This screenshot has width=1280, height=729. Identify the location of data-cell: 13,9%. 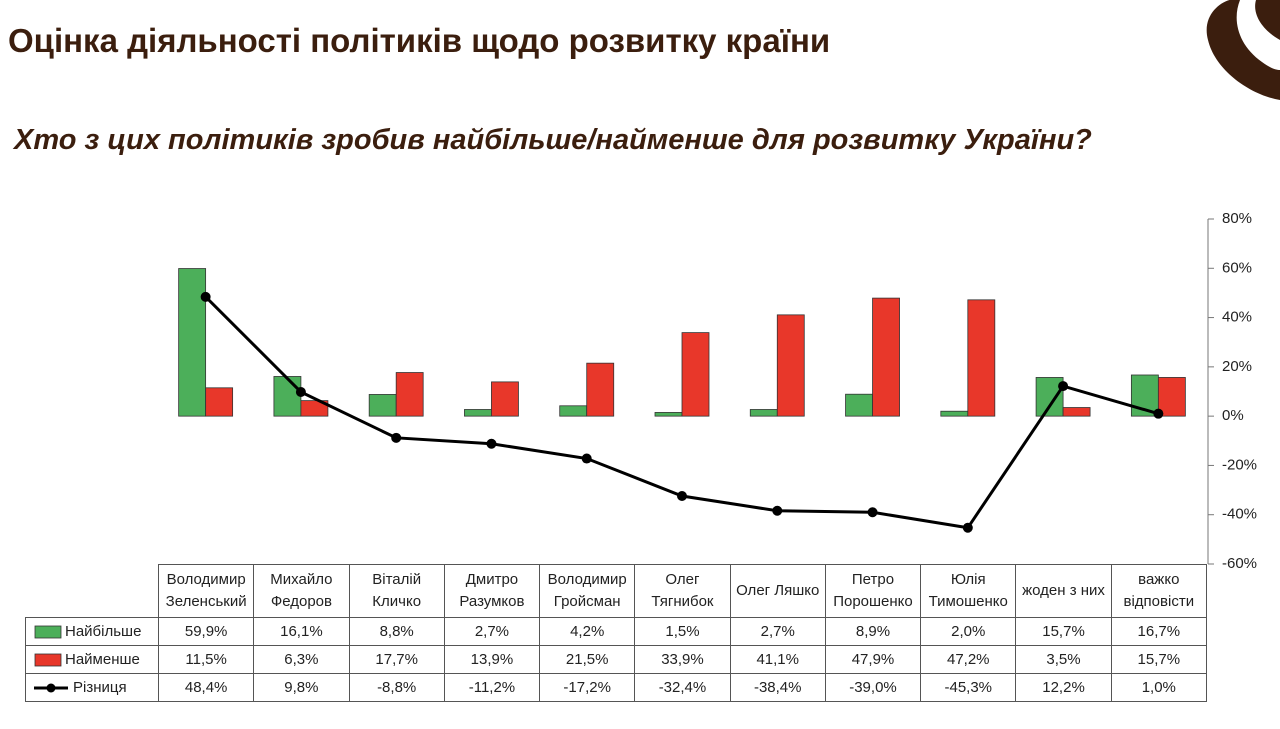
(492, 659).